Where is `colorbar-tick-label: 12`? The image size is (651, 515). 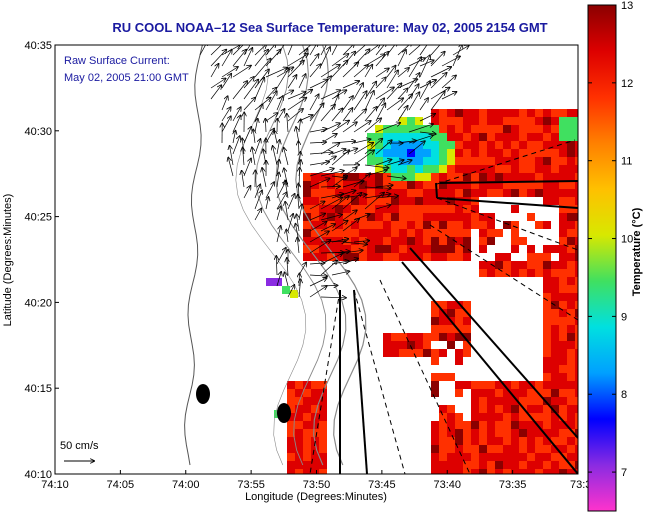 colorbar-tick-label: 12 is located at coordinates (627, 84).